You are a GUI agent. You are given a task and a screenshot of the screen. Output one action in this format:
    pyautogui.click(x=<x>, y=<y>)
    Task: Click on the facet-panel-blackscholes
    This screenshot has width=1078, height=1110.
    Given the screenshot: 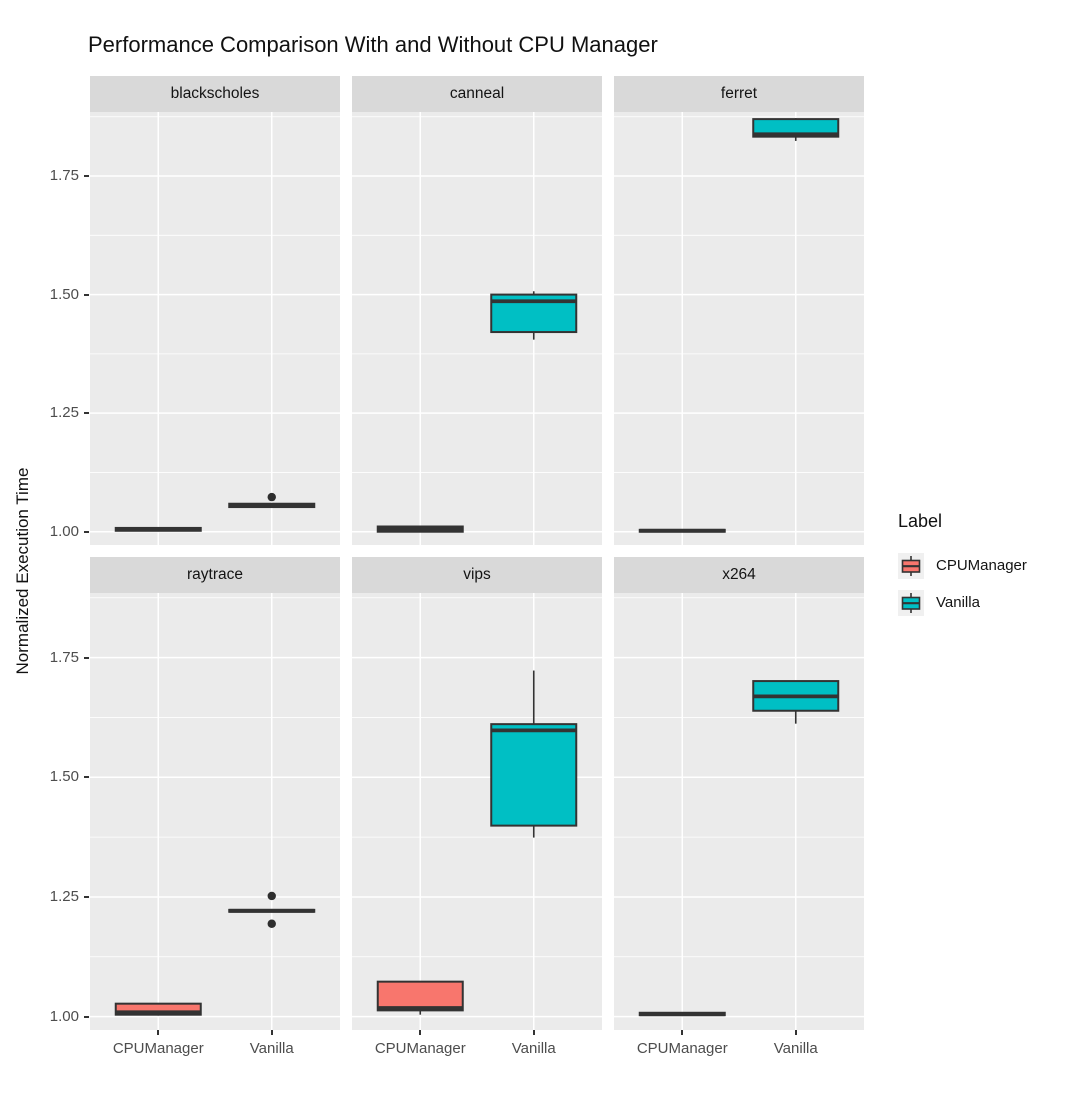 What is the action you would take?
    pyautogui.click(x=215, y=328)
    